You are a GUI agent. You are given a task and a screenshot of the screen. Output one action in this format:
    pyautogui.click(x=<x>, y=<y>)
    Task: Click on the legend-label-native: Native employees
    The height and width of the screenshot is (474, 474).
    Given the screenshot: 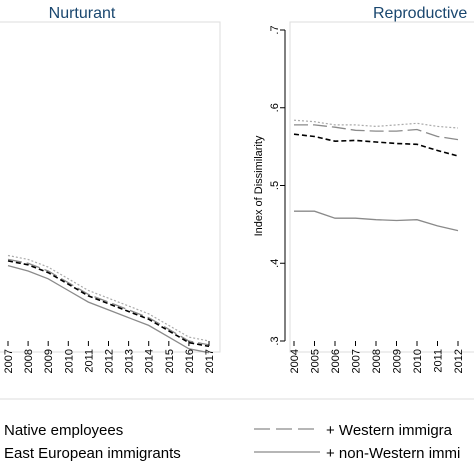 What is the action you would take?
    pyautogui.click(x=63, y=430)
    